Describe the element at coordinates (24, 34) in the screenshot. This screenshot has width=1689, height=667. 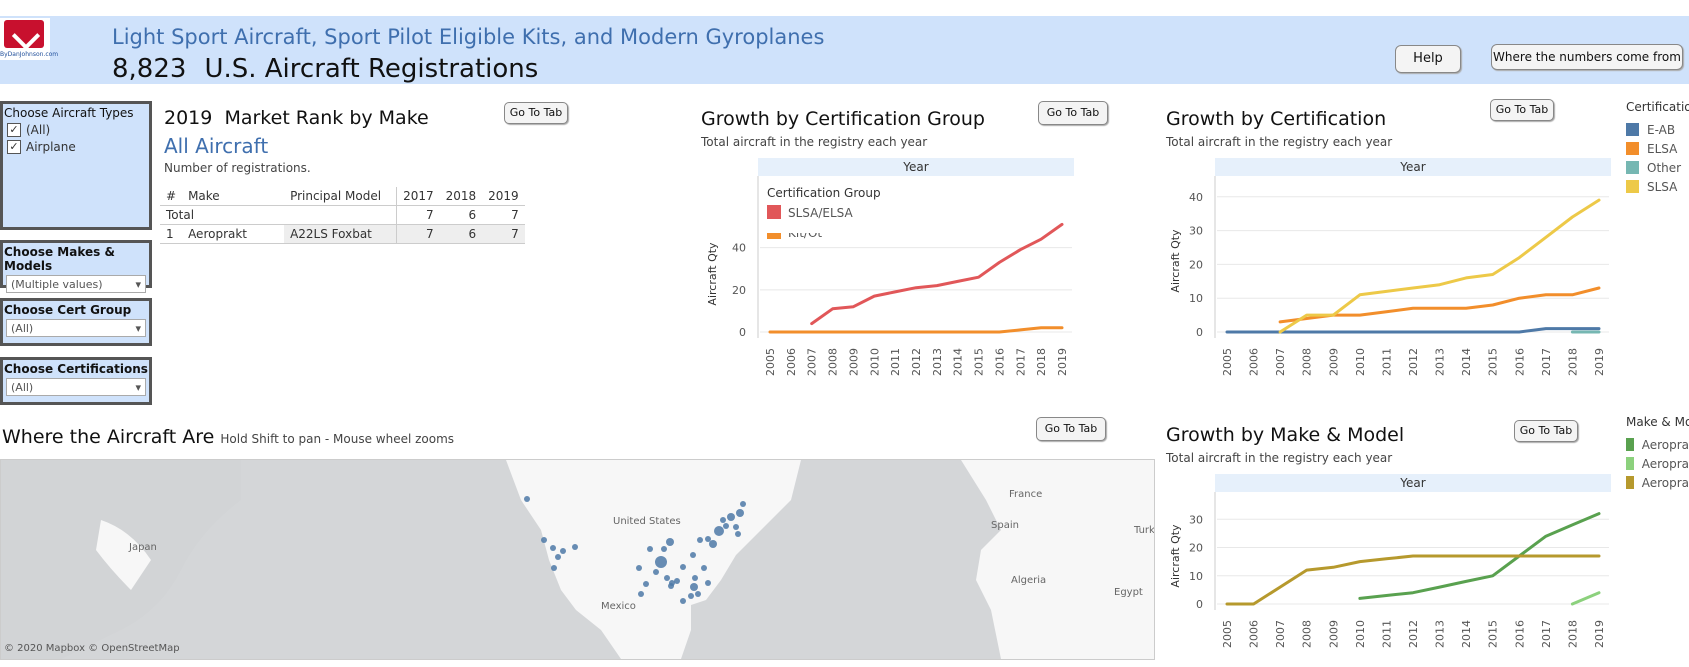
I see `plane-logo-icon` at that location.